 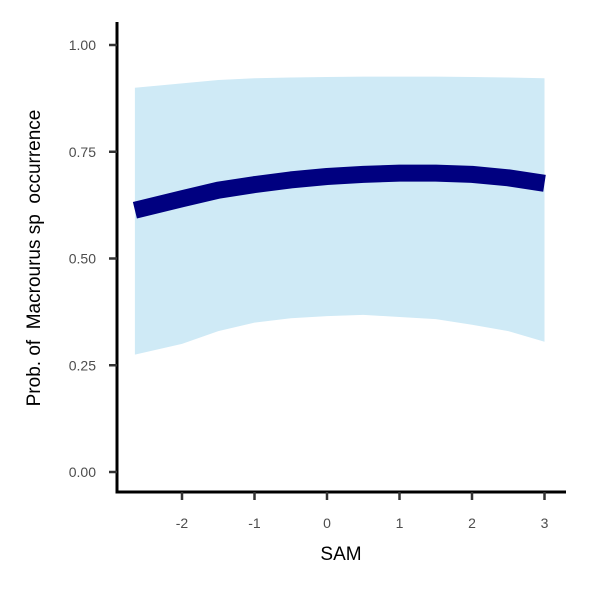 I want to click on y-tick-label: 1.00, so click(x=82, y=45).